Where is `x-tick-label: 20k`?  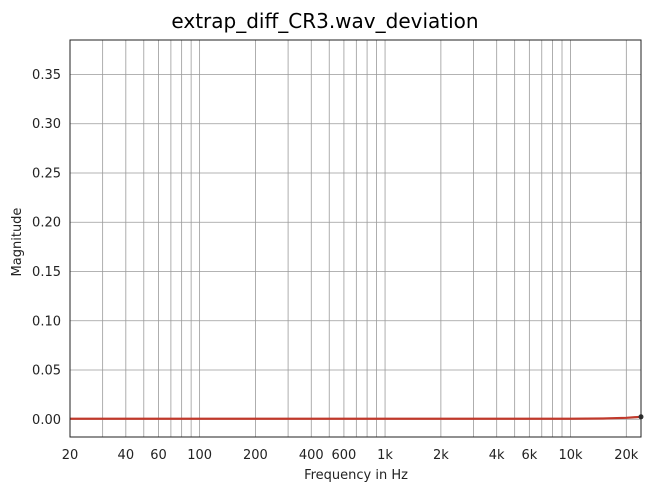 x-tick-label: 20k is located at coordinates (626, 455).